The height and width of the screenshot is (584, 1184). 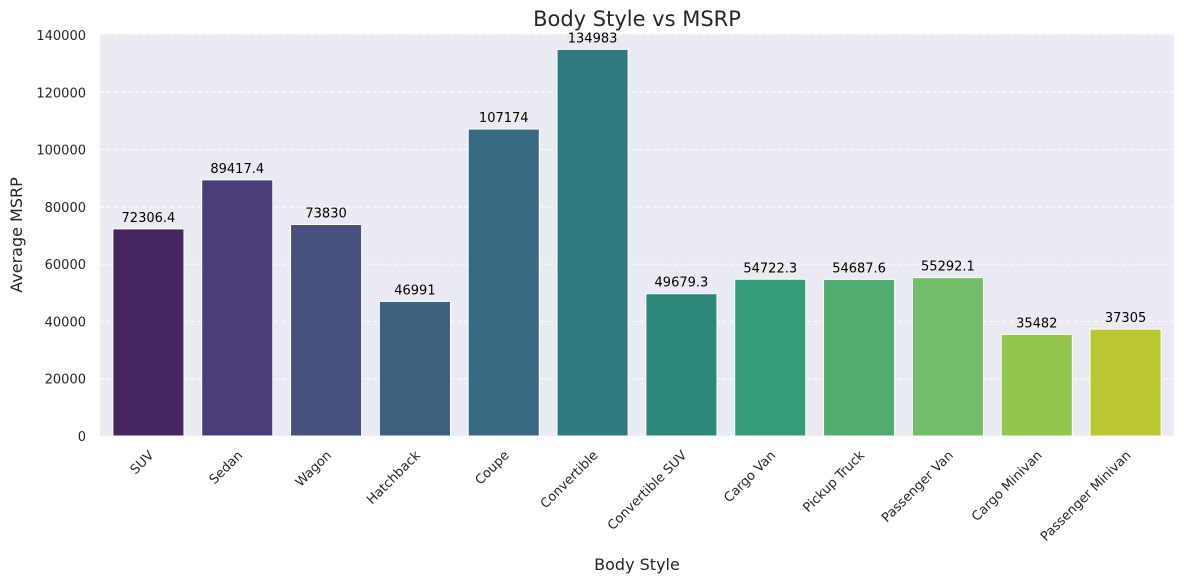 What do you see at coordinates (325, 214) in the screenshot?
I see `data-label: 73830` at bounding box center [325, 214].